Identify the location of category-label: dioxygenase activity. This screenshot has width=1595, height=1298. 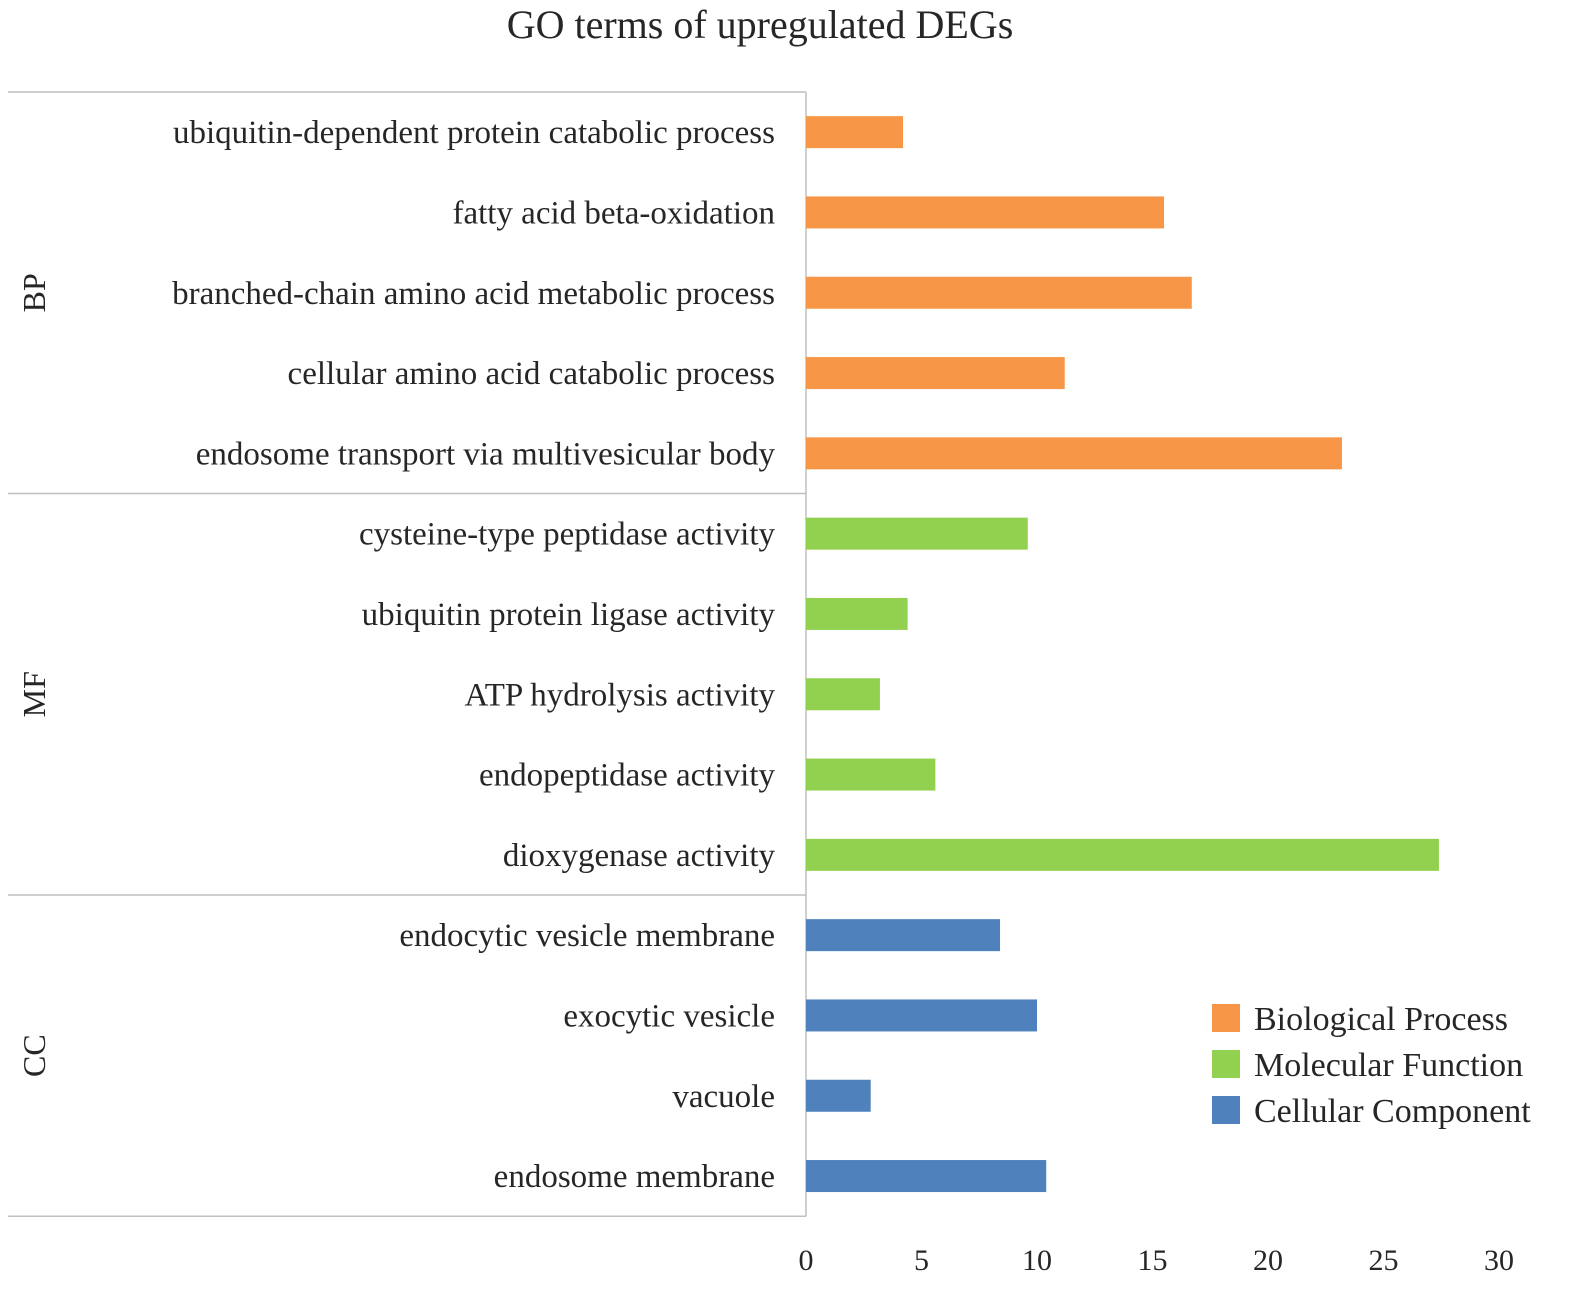
(639, 856).